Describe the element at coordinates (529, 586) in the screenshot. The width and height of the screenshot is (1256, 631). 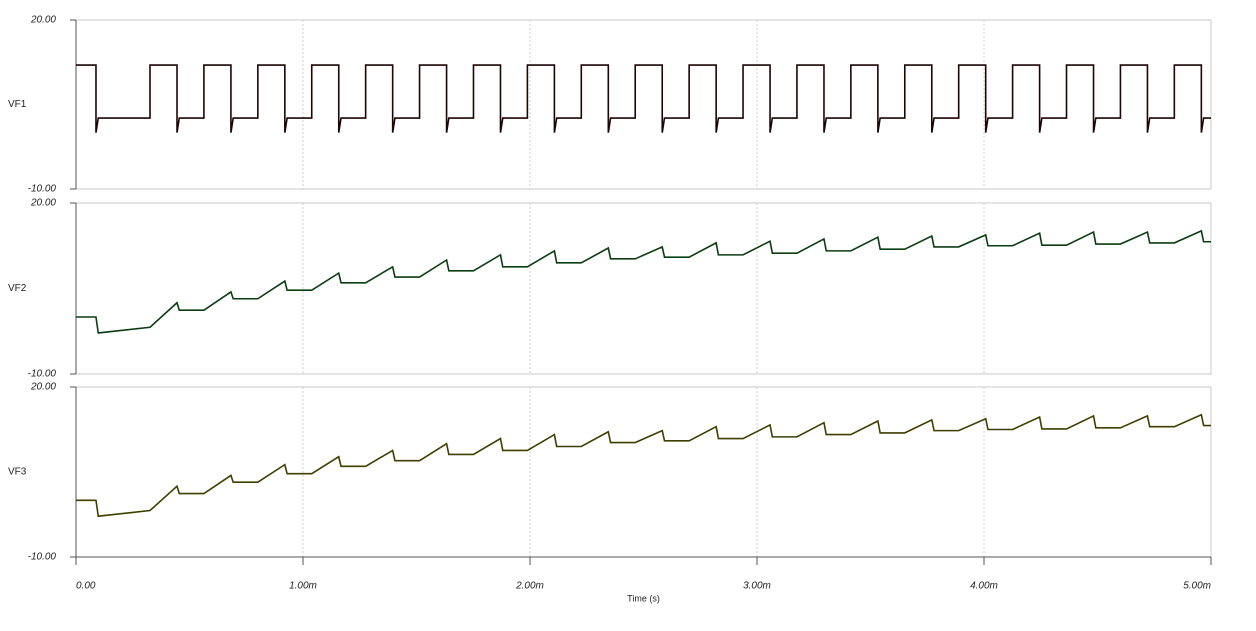
I see `x-tick-label: 2.00m` at that location.